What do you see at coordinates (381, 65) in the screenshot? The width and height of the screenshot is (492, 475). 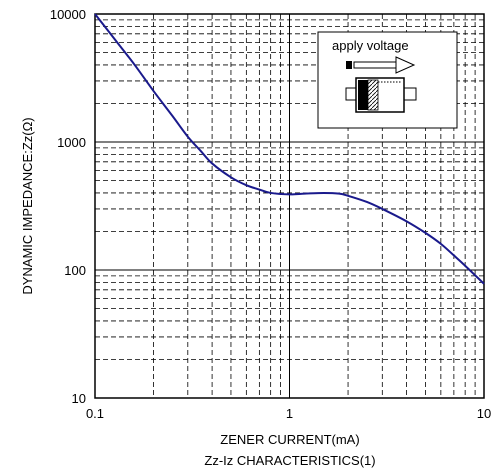 I see `arrow-icon` at bounding box center [381, 65].